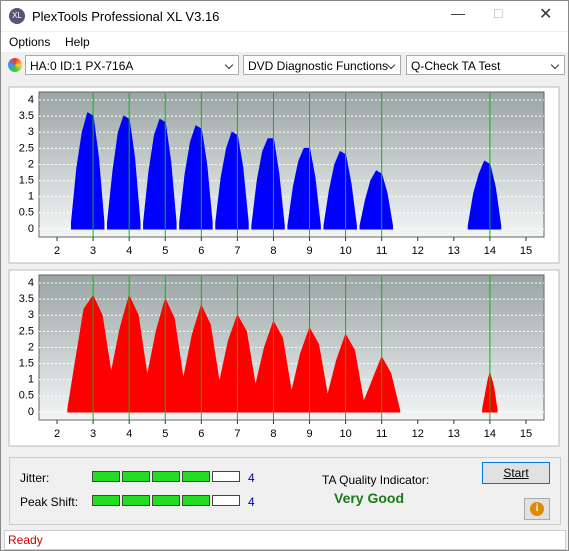  What do you see at coordinates (369, 498) in the screenshot?
I see `ta-quality-result: Very Good` at bounding box center [369, 498].